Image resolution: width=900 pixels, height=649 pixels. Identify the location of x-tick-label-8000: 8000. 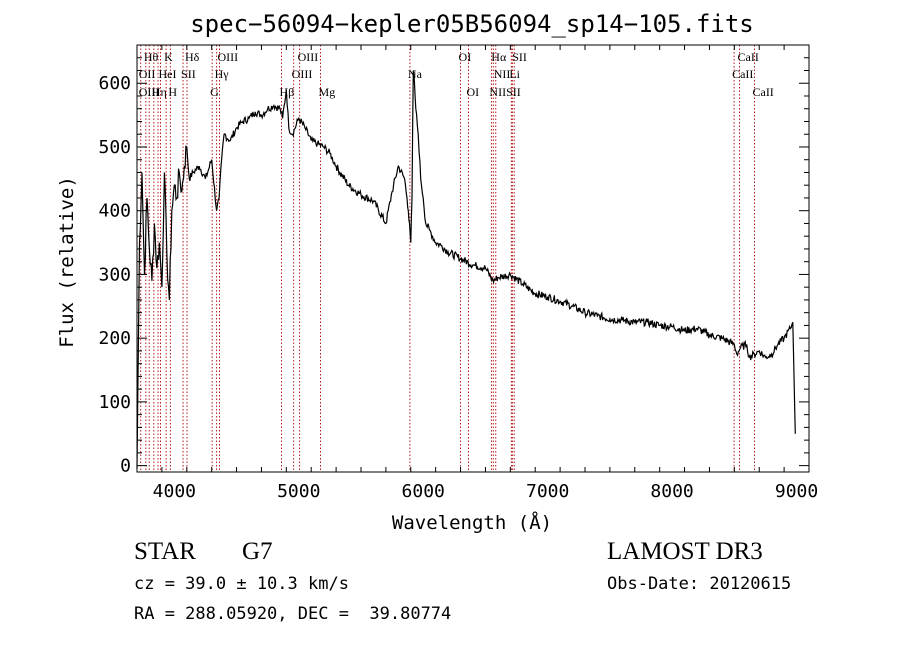
(671, 491).